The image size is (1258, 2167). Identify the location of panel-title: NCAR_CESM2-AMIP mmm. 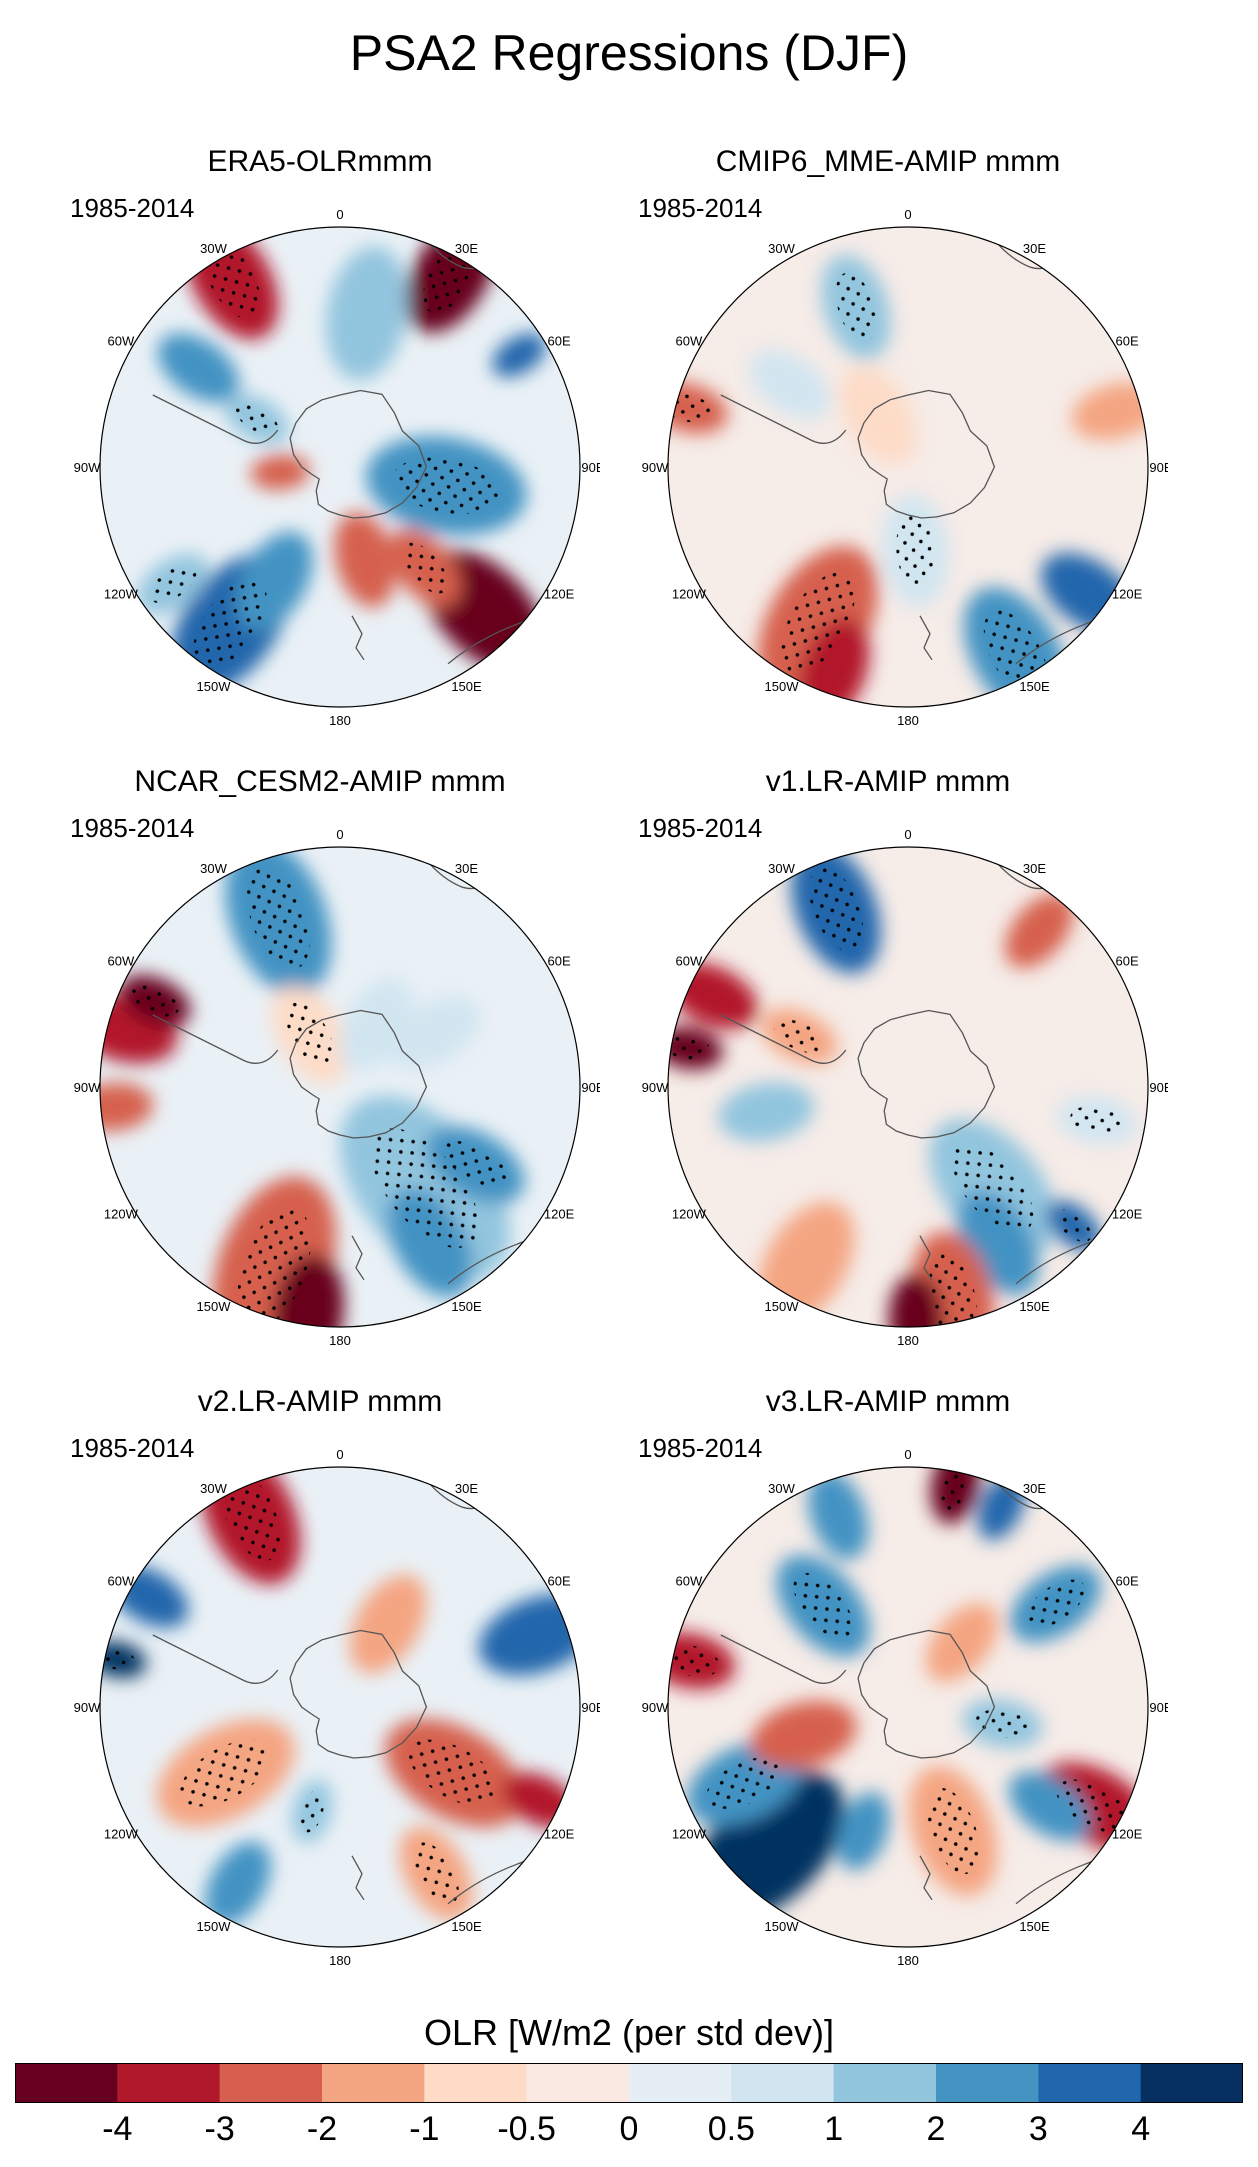
(320, 781).